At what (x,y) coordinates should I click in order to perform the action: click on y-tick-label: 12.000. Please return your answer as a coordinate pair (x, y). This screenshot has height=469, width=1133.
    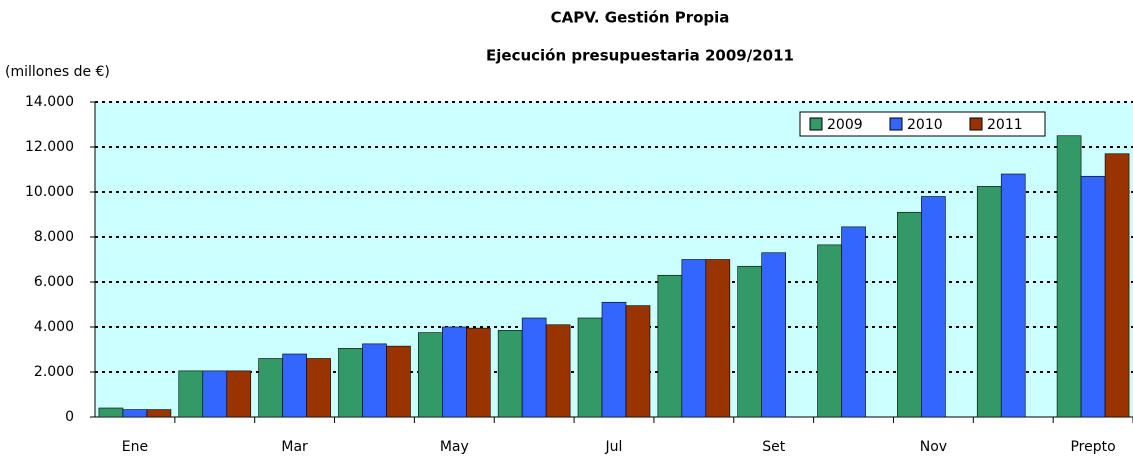
    Looking at the image, I should click on (49, 147).